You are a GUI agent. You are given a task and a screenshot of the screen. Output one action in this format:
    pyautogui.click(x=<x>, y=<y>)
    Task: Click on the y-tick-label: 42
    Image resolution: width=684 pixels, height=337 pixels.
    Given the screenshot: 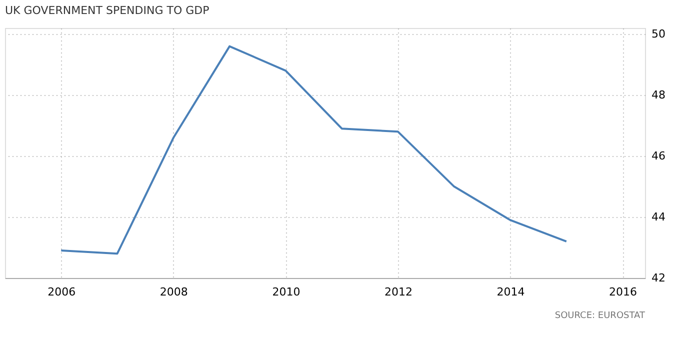 What is the action you would take?
    pyautogui.click(x=659, y=278)
    